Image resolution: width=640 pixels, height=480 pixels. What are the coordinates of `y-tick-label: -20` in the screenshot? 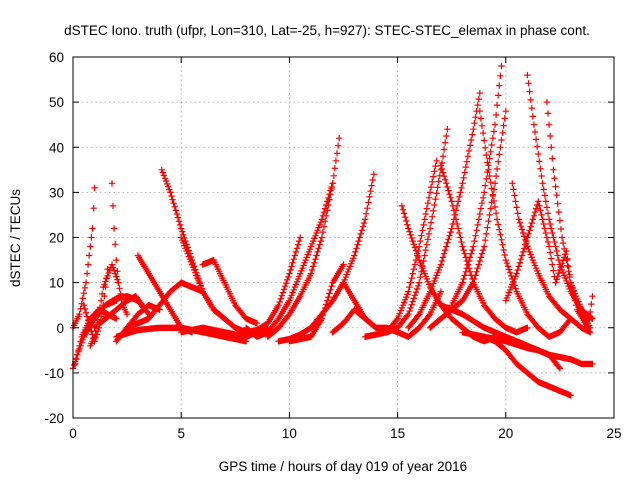 It's located at (54, 418).